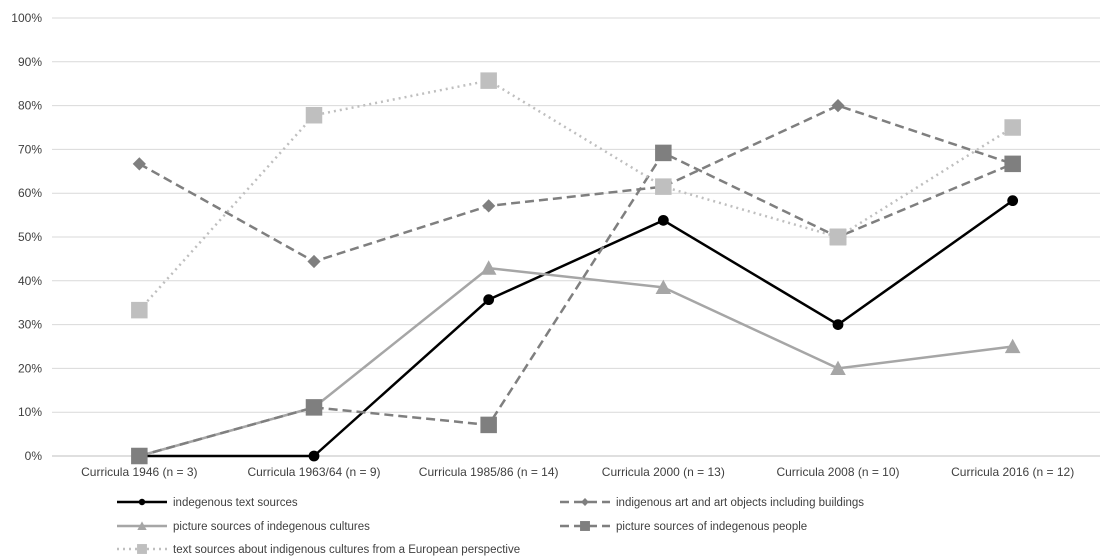 The width and height of the screenshot is (1112, 558). I want to click on legend-label: indegenous text sources, so click(235, 503).